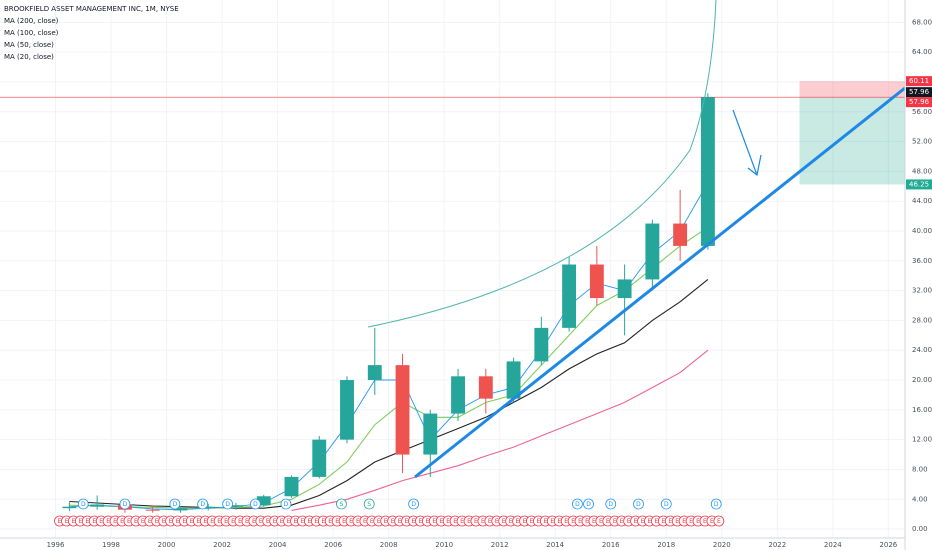 The width and height of the screenshot is (932, 550). I want to click on x-tick-label: 2014, so click(555, 545).